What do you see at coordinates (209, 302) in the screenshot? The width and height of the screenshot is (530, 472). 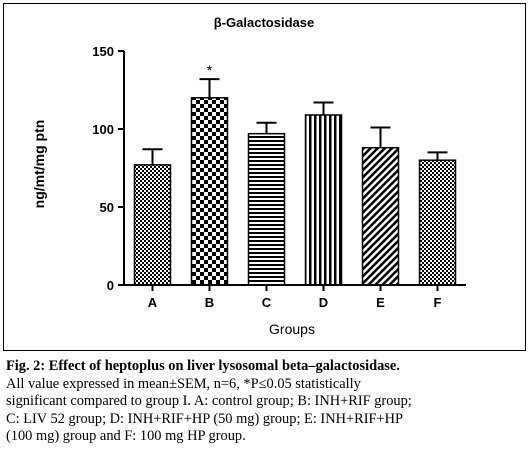 I see `x-tick-label: B` at bounding box center [209, 302].